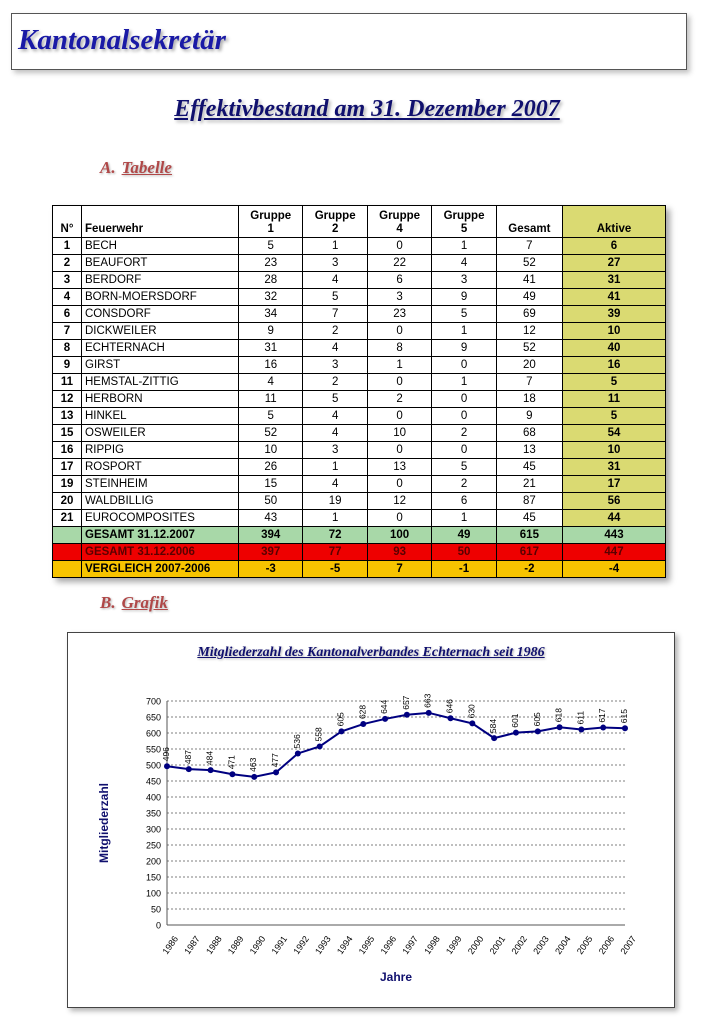 The image size is (704, 1027). Describe the element at coordinates (170, 945) in the screenshot. I see `x-tick-label: 1986` at that location.